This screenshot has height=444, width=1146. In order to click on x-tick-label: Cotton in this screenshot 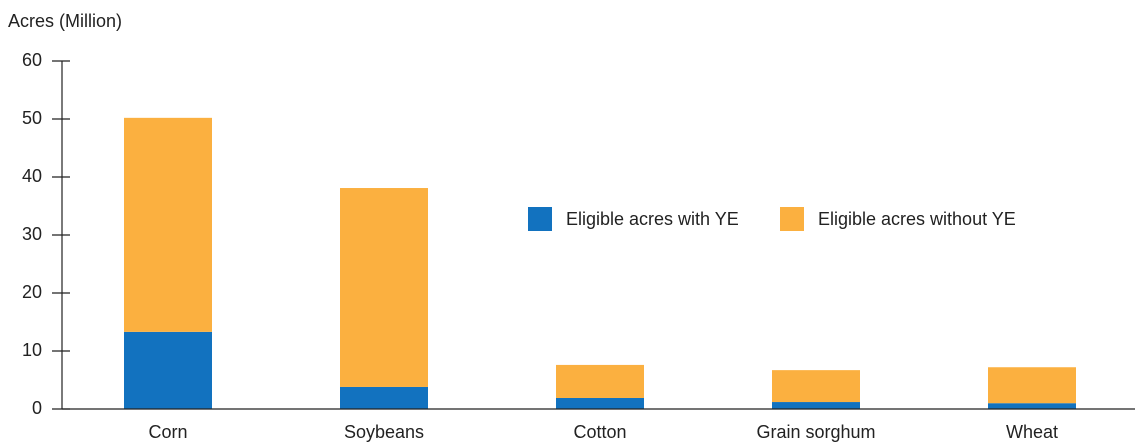, I will do `click(599, 432)`.